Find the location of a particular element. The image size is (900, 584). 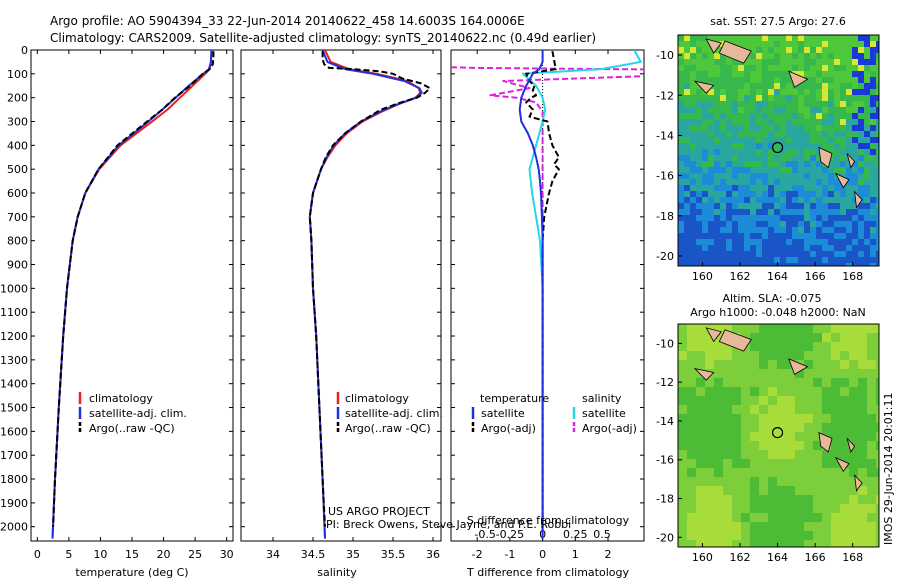

depth-tick-label: 1500 is located at coordinates (14, 408).